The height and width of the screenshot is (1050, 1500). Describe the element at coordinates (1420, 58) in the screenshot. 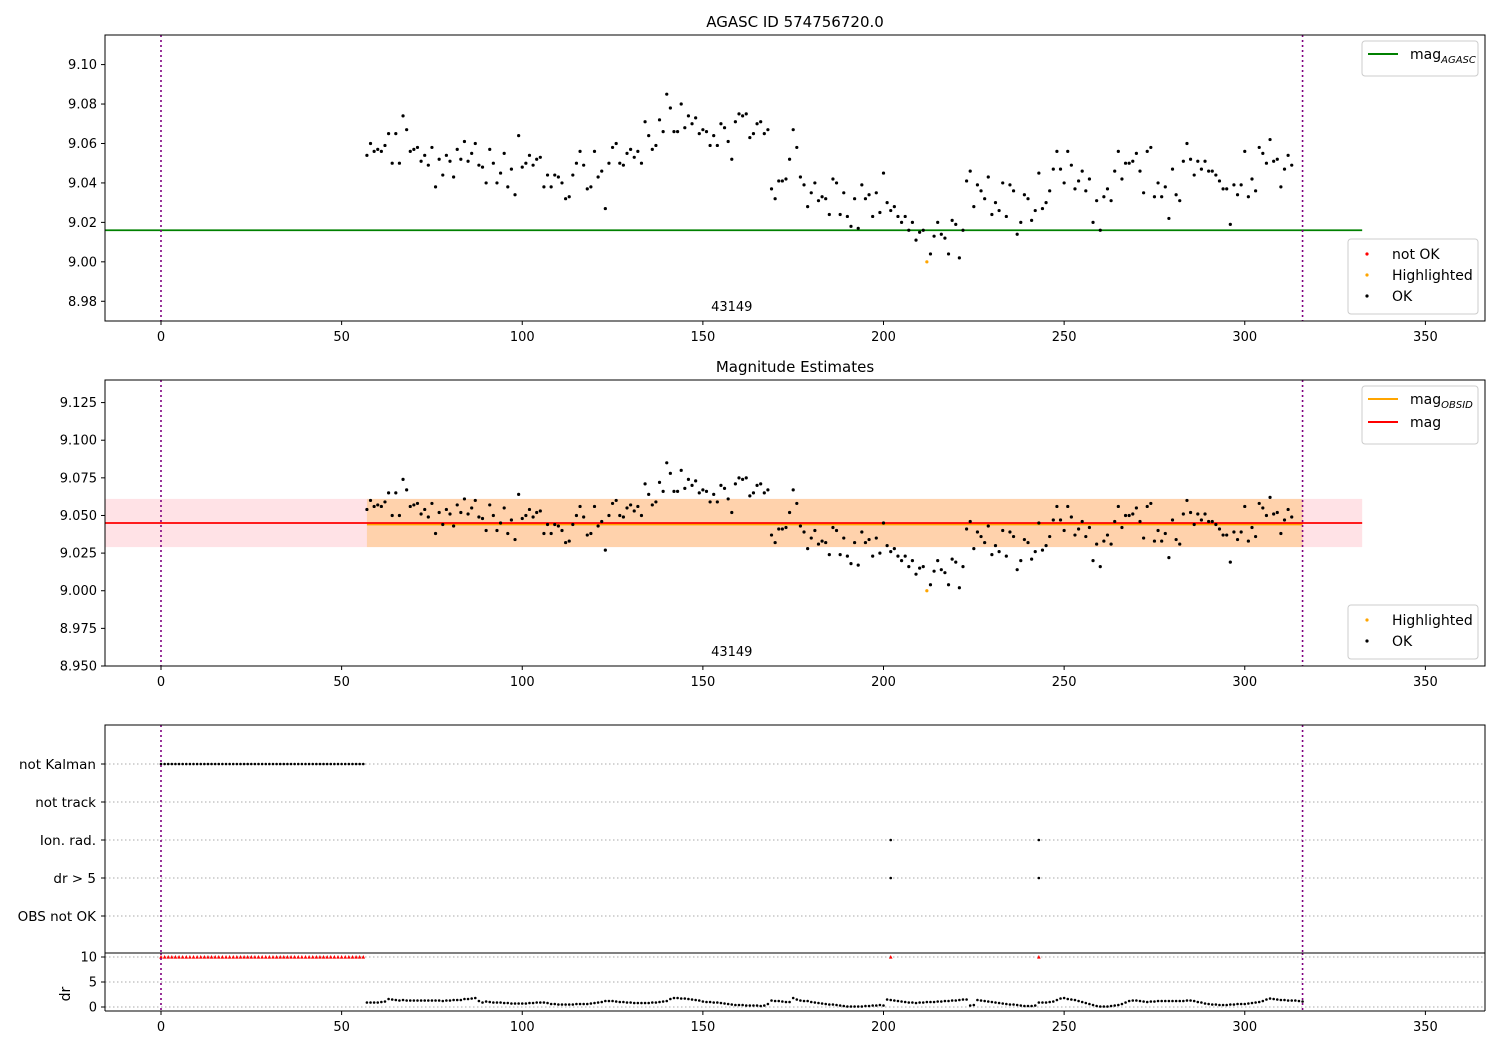

I see `agasc-line-legend-box` at that location.